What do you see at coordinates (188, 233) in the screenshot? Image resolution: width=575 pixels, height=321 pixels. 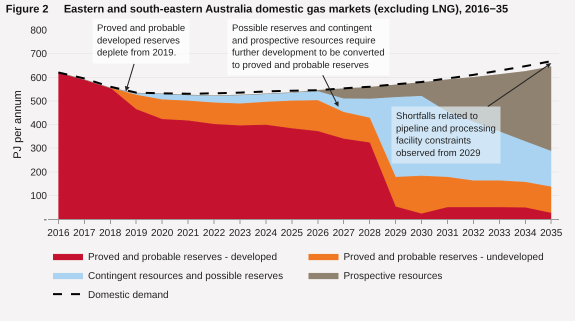 I see `x-tick-label: 2021` at bounding box center [188, 233].